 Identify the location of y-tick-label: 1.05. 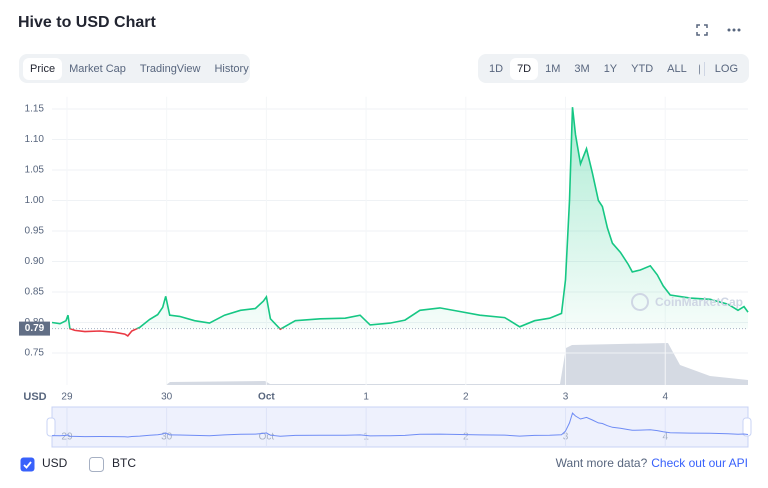
(35, 170).